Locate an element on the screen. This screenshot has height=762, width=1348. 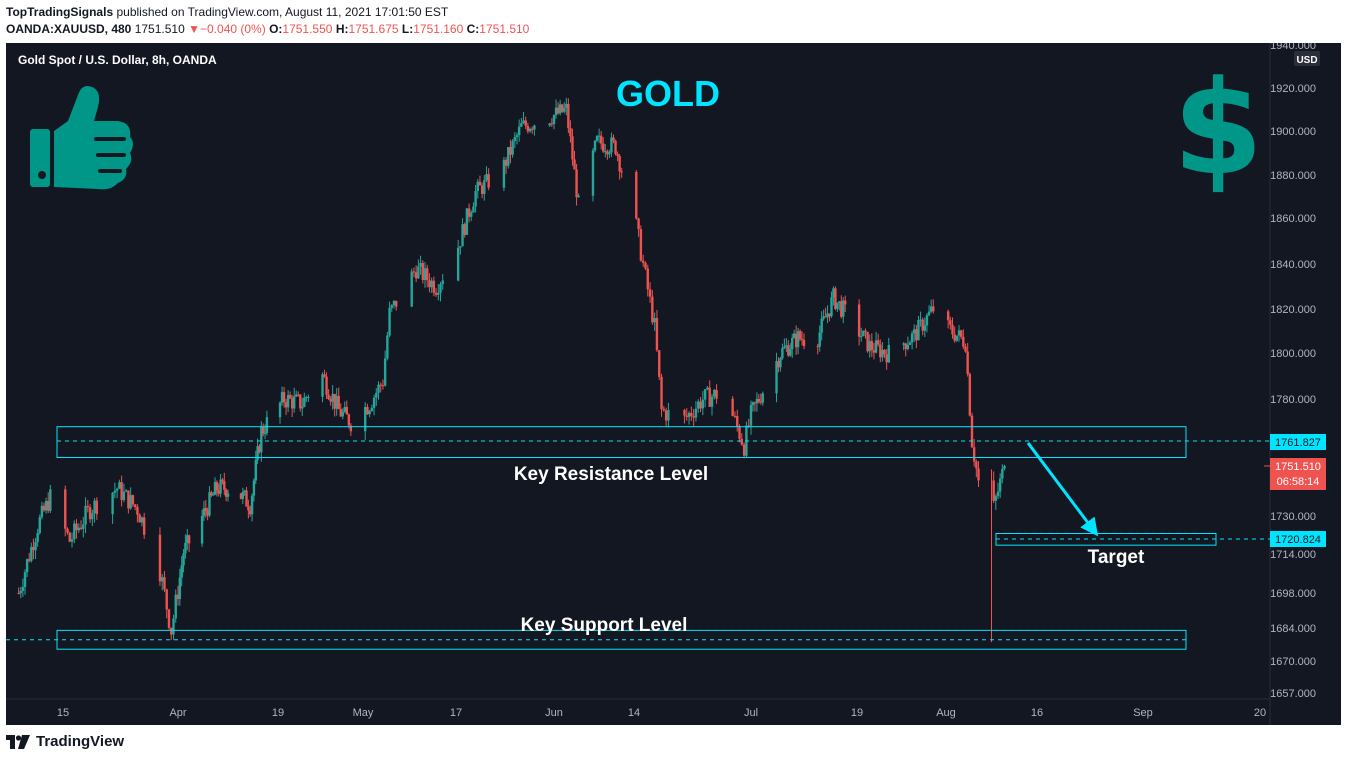
low-label: L: is located at coordinates (407, 29).